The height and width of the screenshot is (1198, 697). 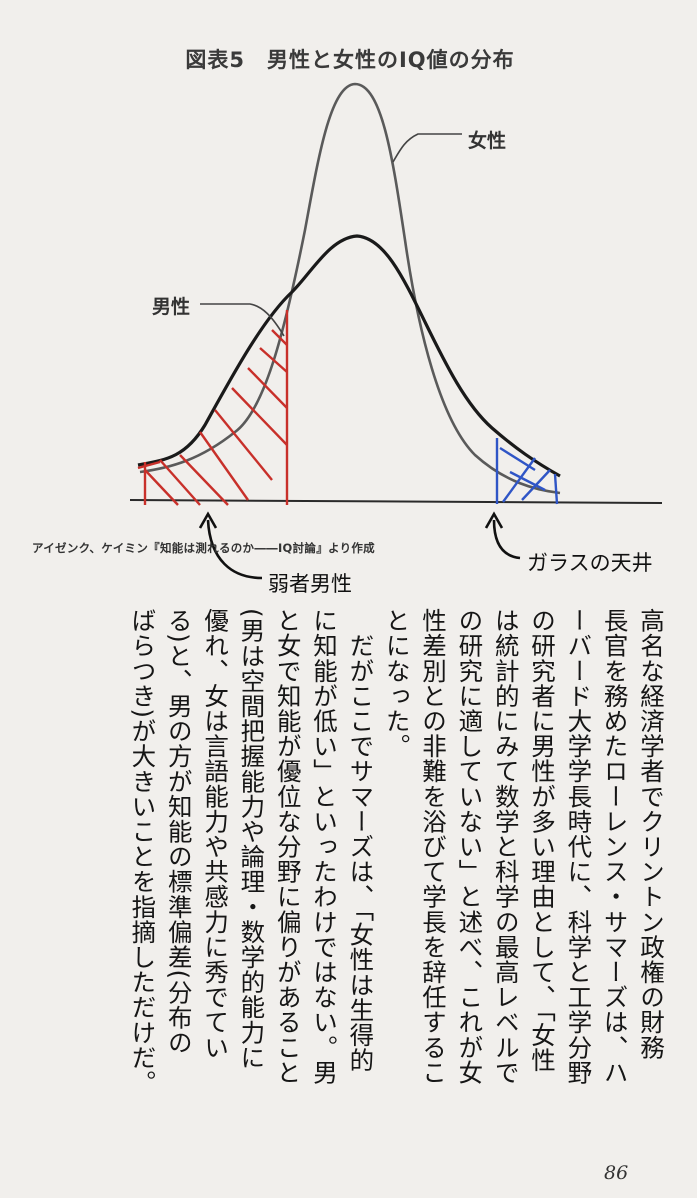 What do you see at coordinates (362, 840) in the screenshot?
I see `text-line: だがここでサマーズは、「女性は生得的` at bounding box center [362, 840].